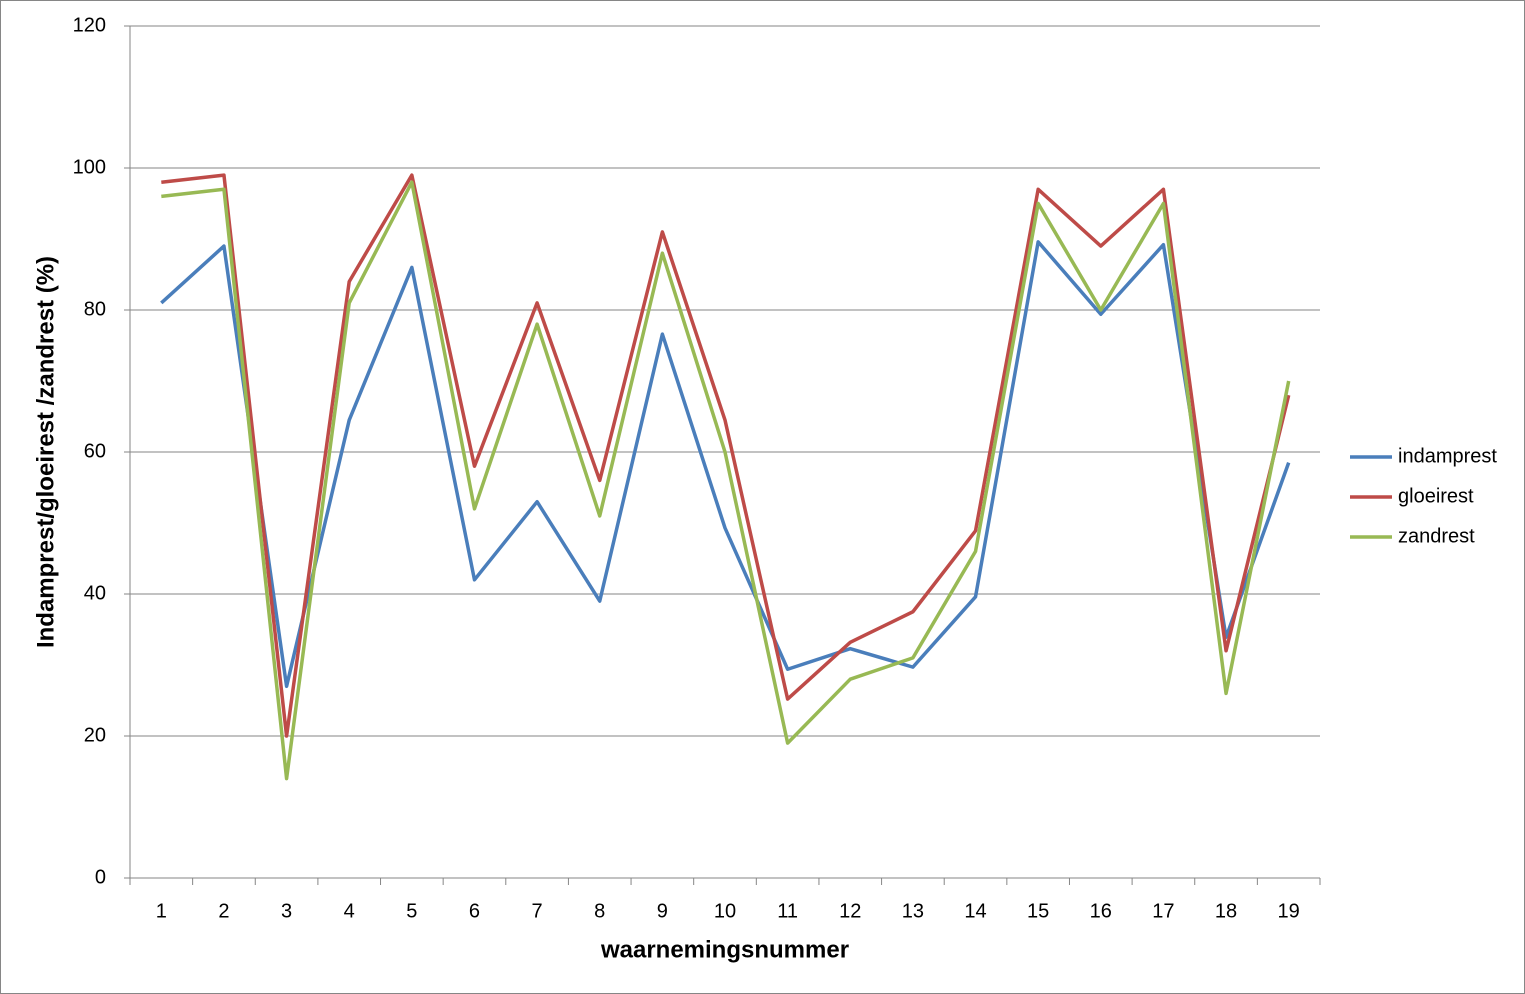 This screenshot has height=994, width=1525. What do you see at coordinates (787, 911) in the screenshot?
I see `x-tick-label: 11` at bounding box center [787, 911].